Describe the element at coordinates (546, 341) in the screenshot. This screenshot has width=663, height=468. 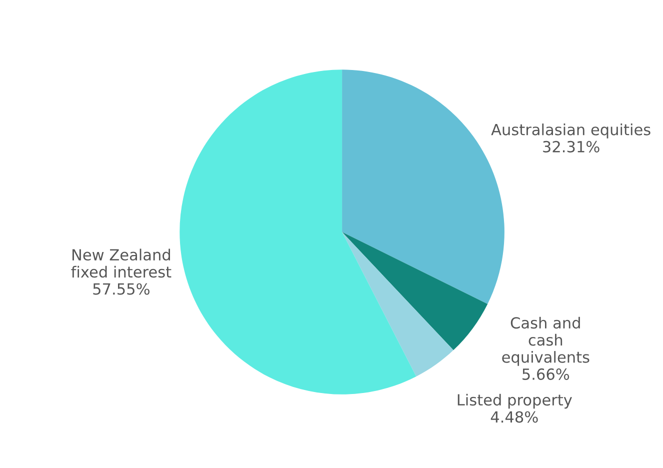
I see `slice-label: Cash and cash equivalents` at that location.